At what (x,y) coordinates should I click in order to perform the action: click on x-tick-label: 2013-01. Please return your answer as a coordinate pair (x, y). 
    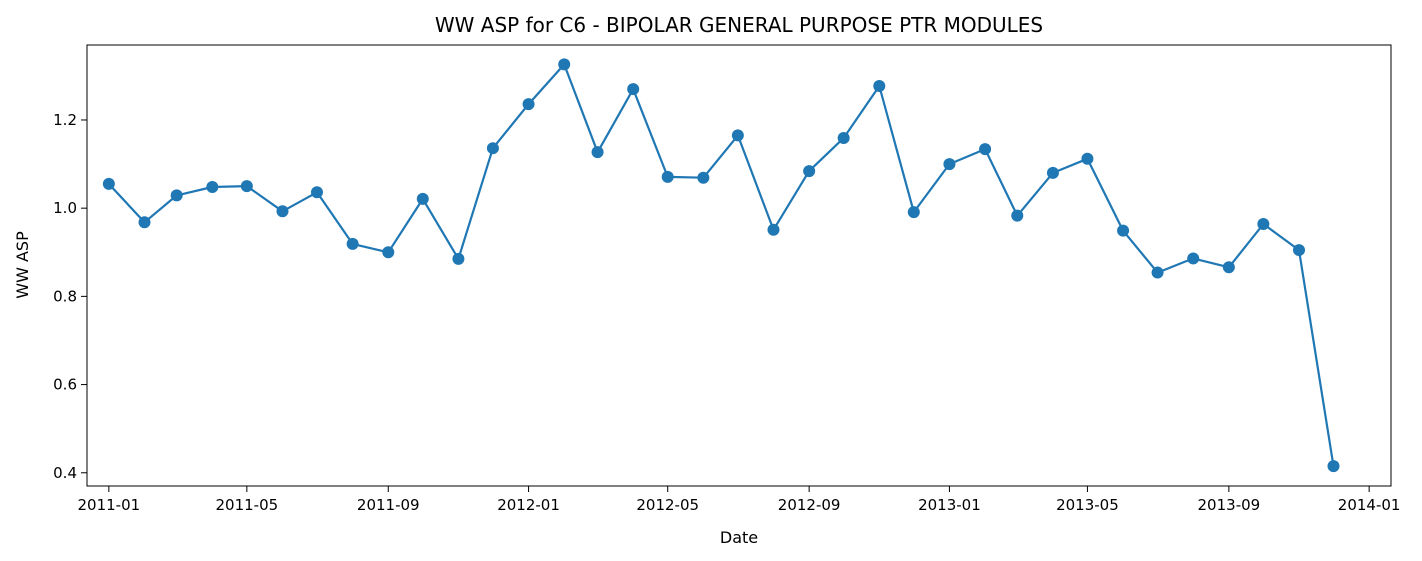
    Looking at the image, I should click on (949, 505).